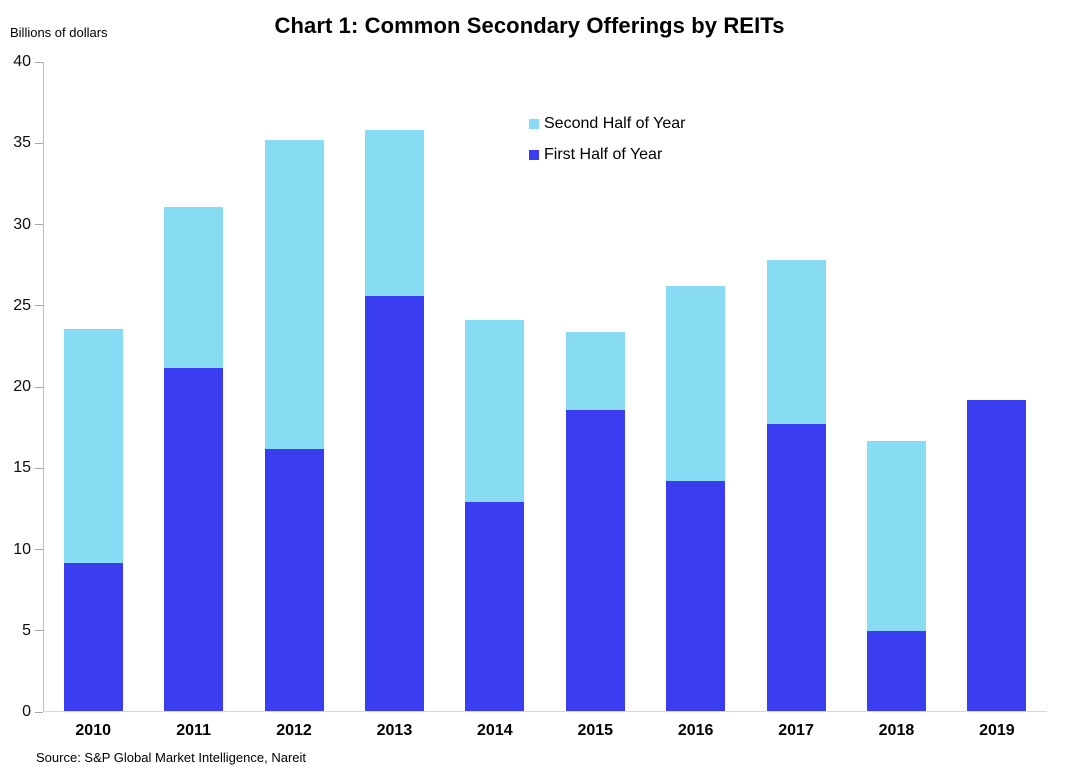 The height and width of the screenshot is (777, 1067). What do you see at coordinates (997, 730) in the screenshot?
I see `x-axis-label-2019: 2019` at bounding box center [997, 730].